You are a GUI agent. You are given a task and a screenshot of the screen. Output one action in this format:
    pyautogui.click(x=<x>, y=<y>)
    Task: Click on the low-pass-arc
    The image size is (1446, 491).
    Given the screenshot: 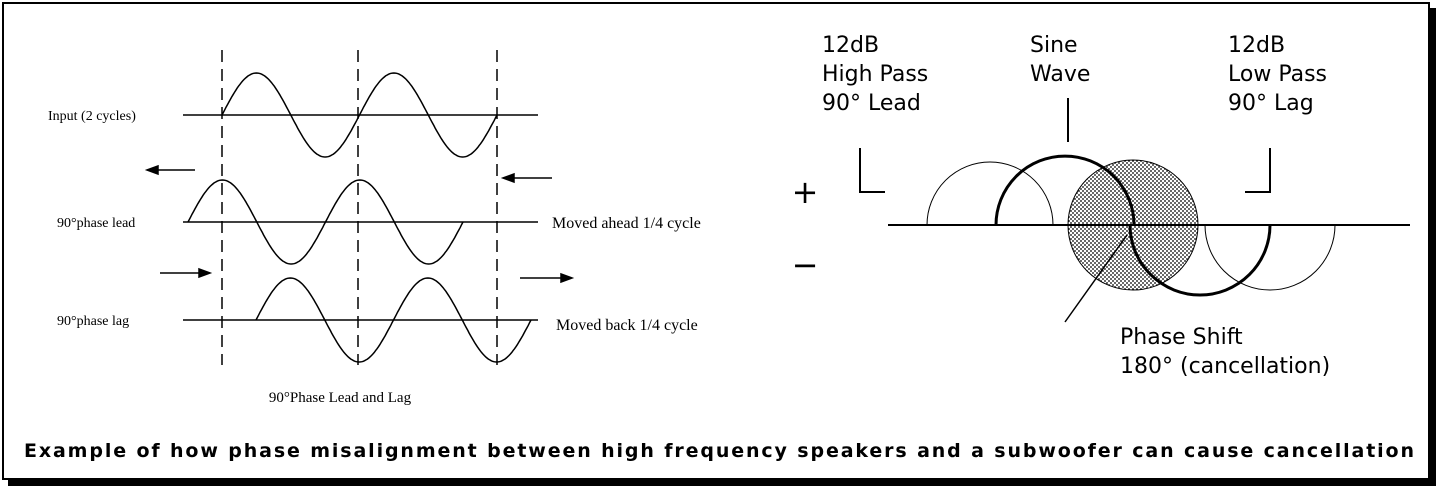 What is the action you would take?
    pyautogui.click(x=1270, y=257)
    